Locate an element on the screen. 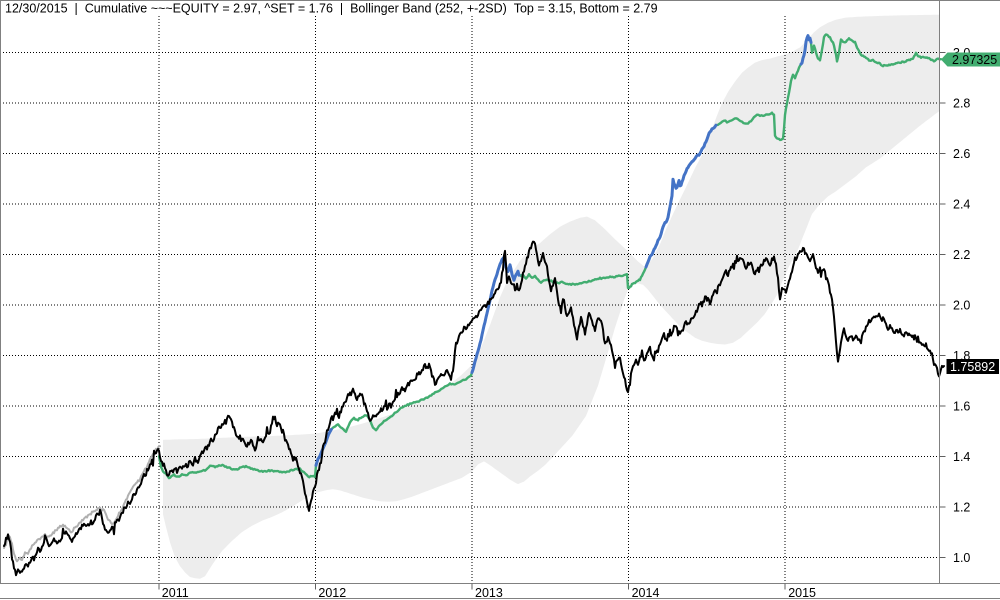 This screenshot has width=1000, height=600. svg-text: 2013 is located at coordinates (489, 593).